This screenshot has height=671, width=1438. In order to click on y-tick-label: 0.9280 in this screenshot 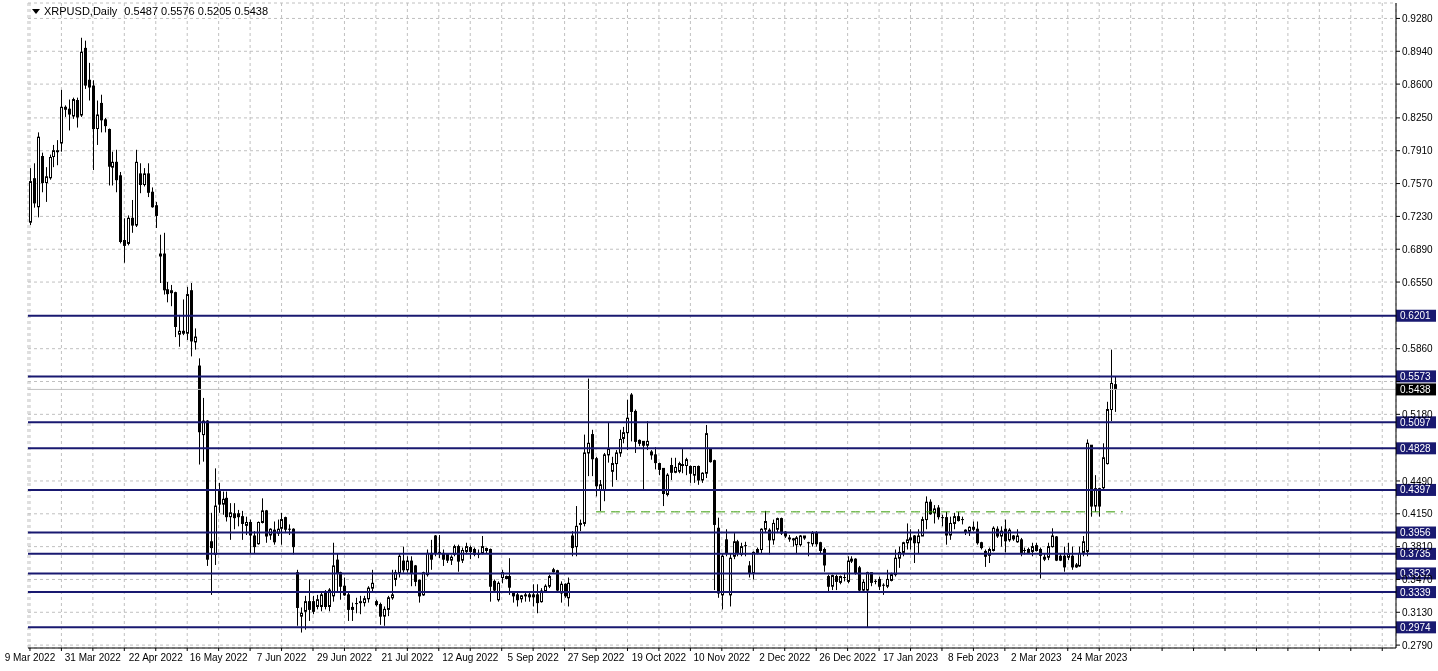, I will do `click(1418, 18)`.